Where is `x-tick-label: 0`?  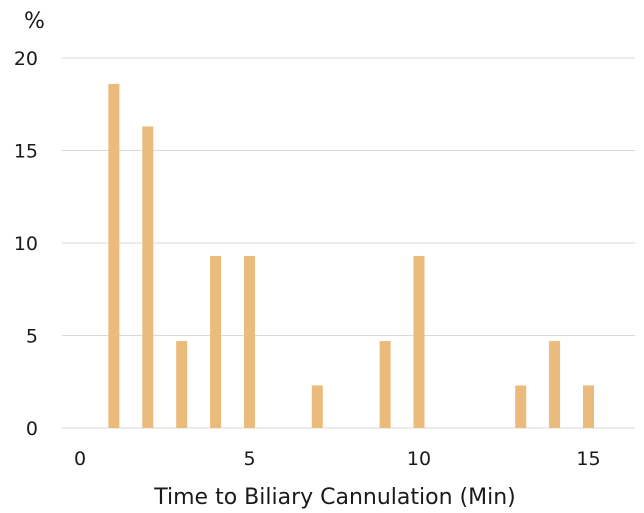
x-tick-label: 0 is located at coordinates (80, 459).